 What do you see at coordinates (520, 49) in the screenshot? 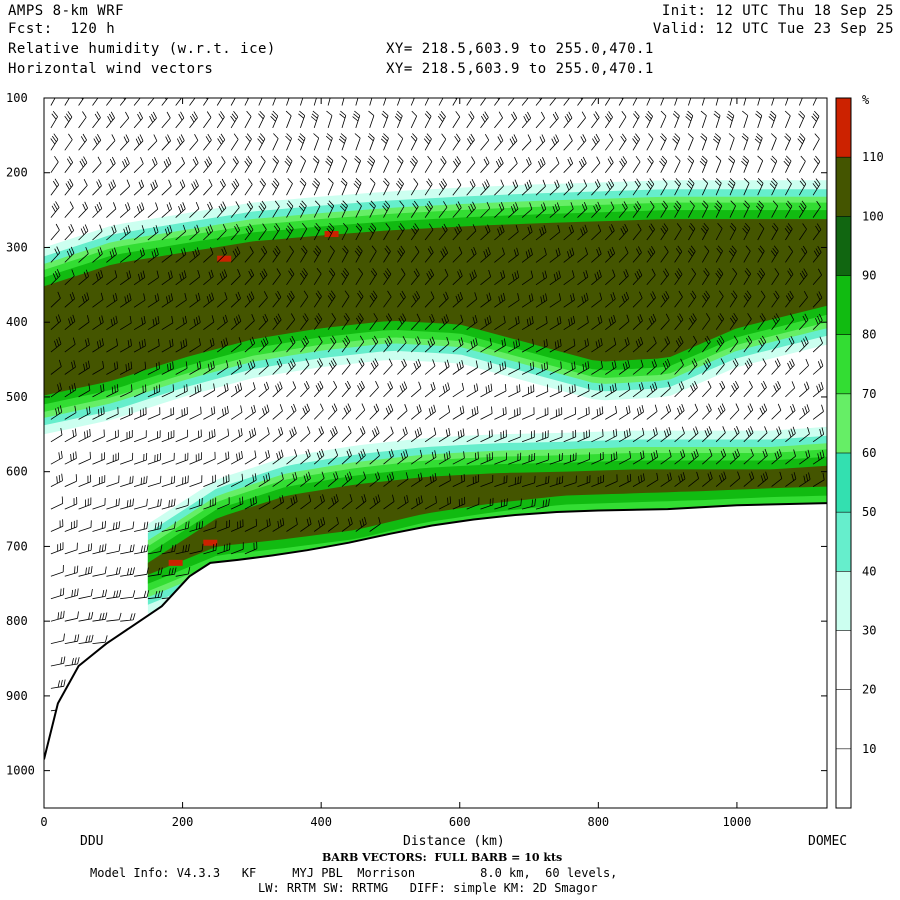
I see `cross-section-xy-1: XY= 218.5,603.9 to 255.0,470.1` at bounding box center [520, 49].